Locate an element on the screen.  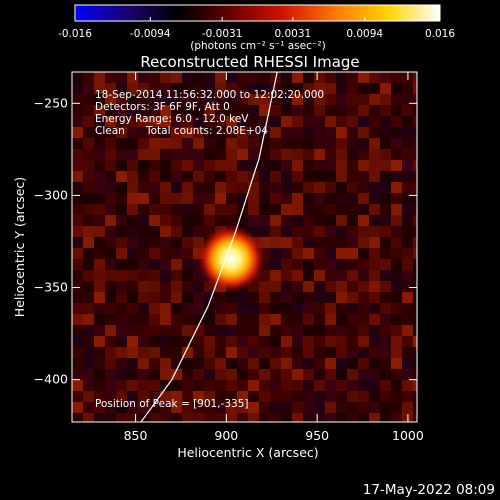
colorbar-tick-label: 0.0094 is located at coordinates (364, 34).